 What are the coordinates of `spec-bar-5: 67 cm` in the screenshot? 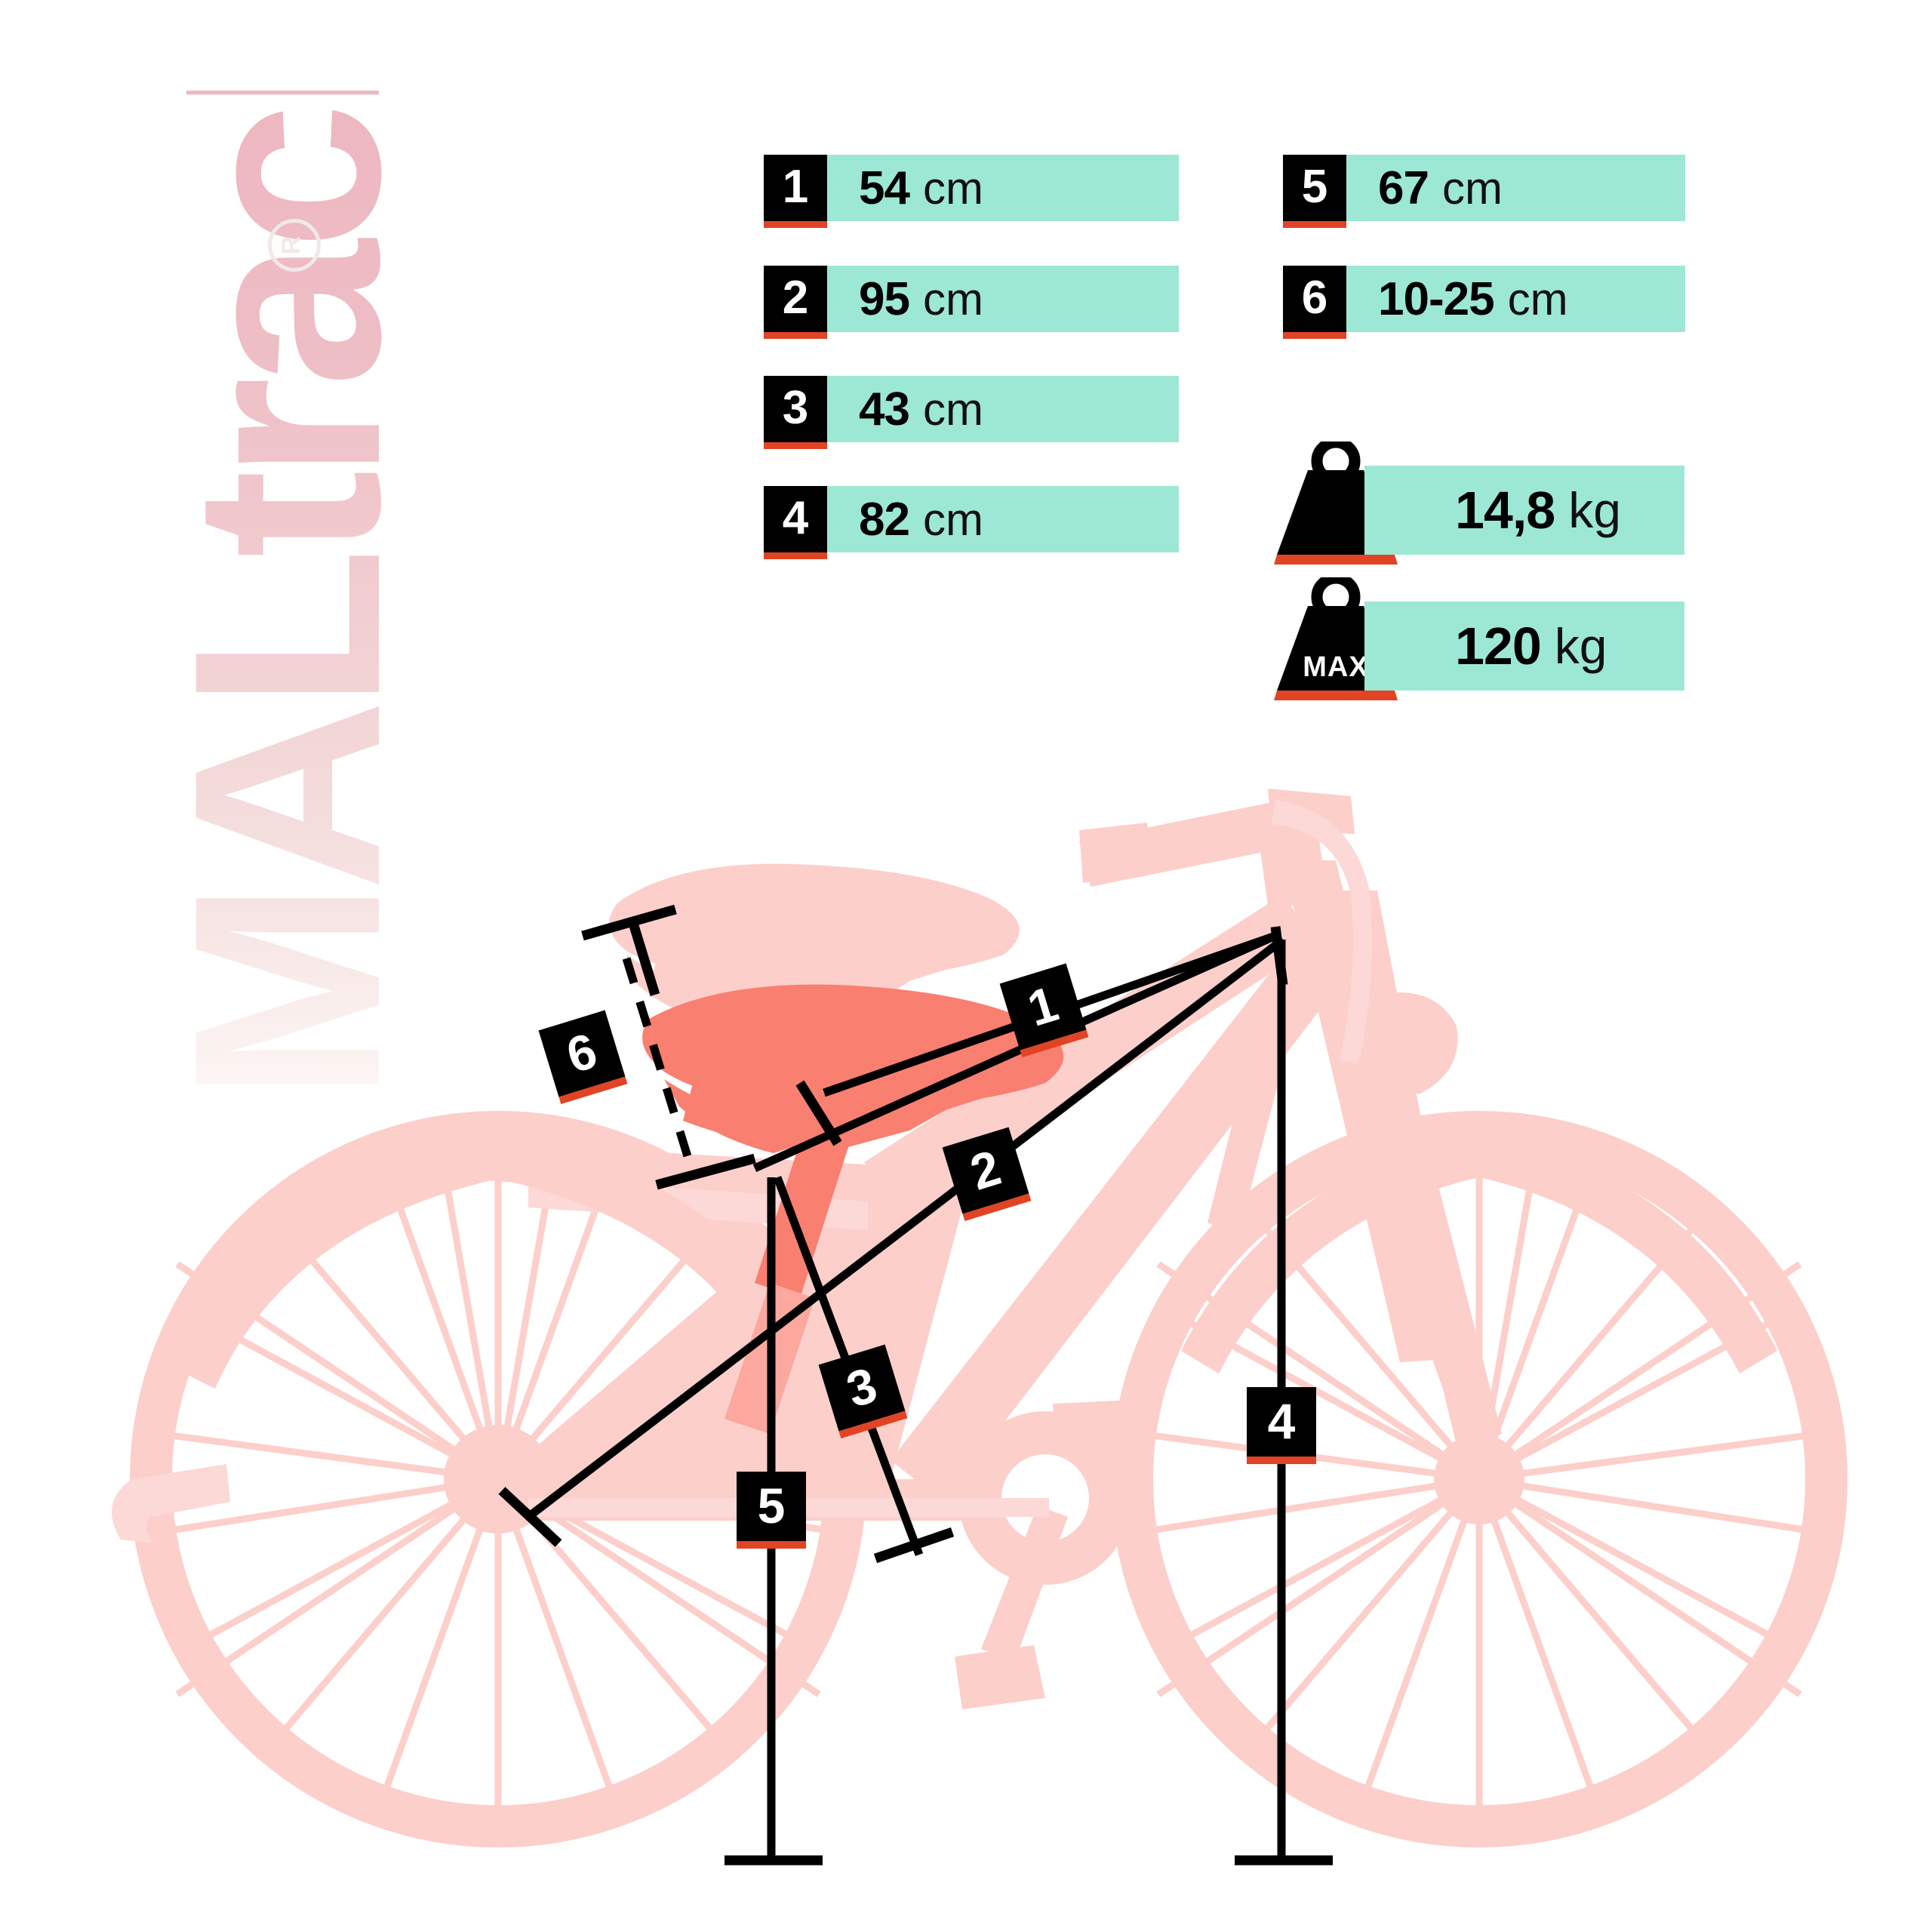 It's located at (1515, 188).